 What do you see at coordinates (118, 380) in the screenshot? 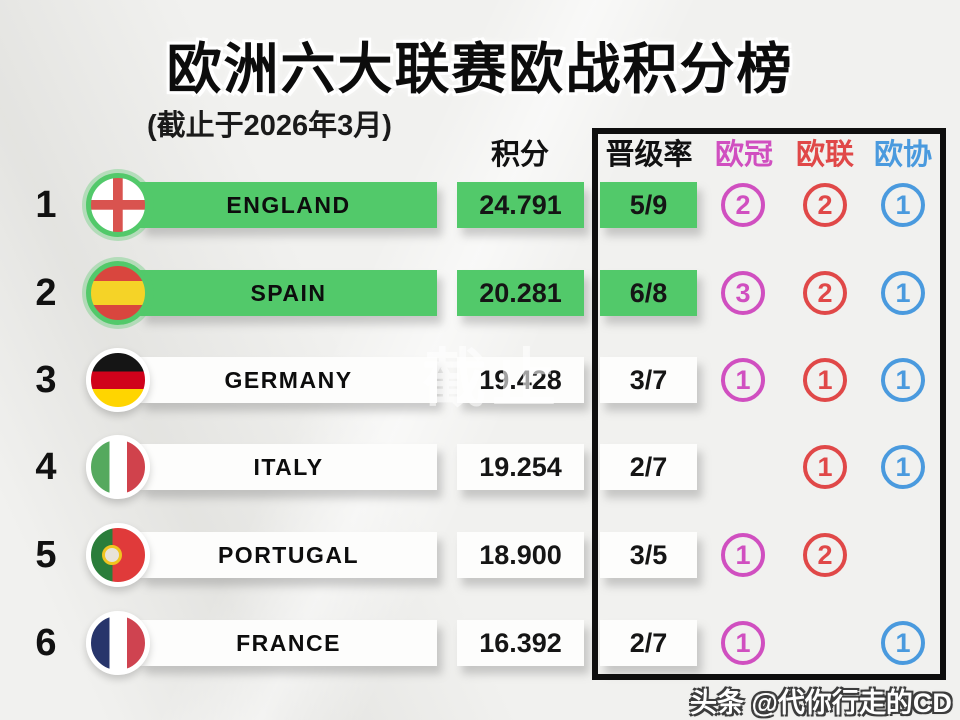
I see `germany-flag-icon` at bounding box center [118, 380].